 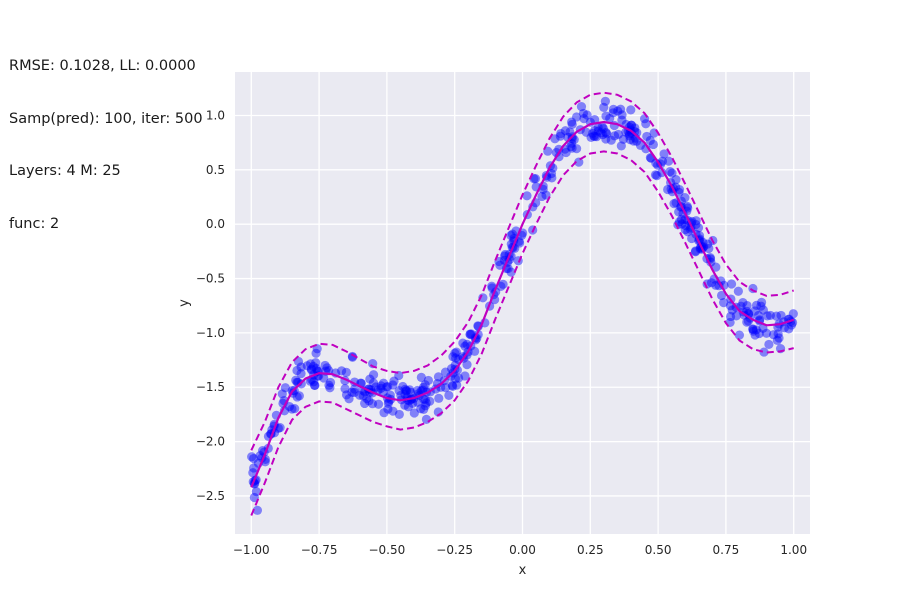 I want to click on y-tick-label: −0.5, so click(x=210, y=279).